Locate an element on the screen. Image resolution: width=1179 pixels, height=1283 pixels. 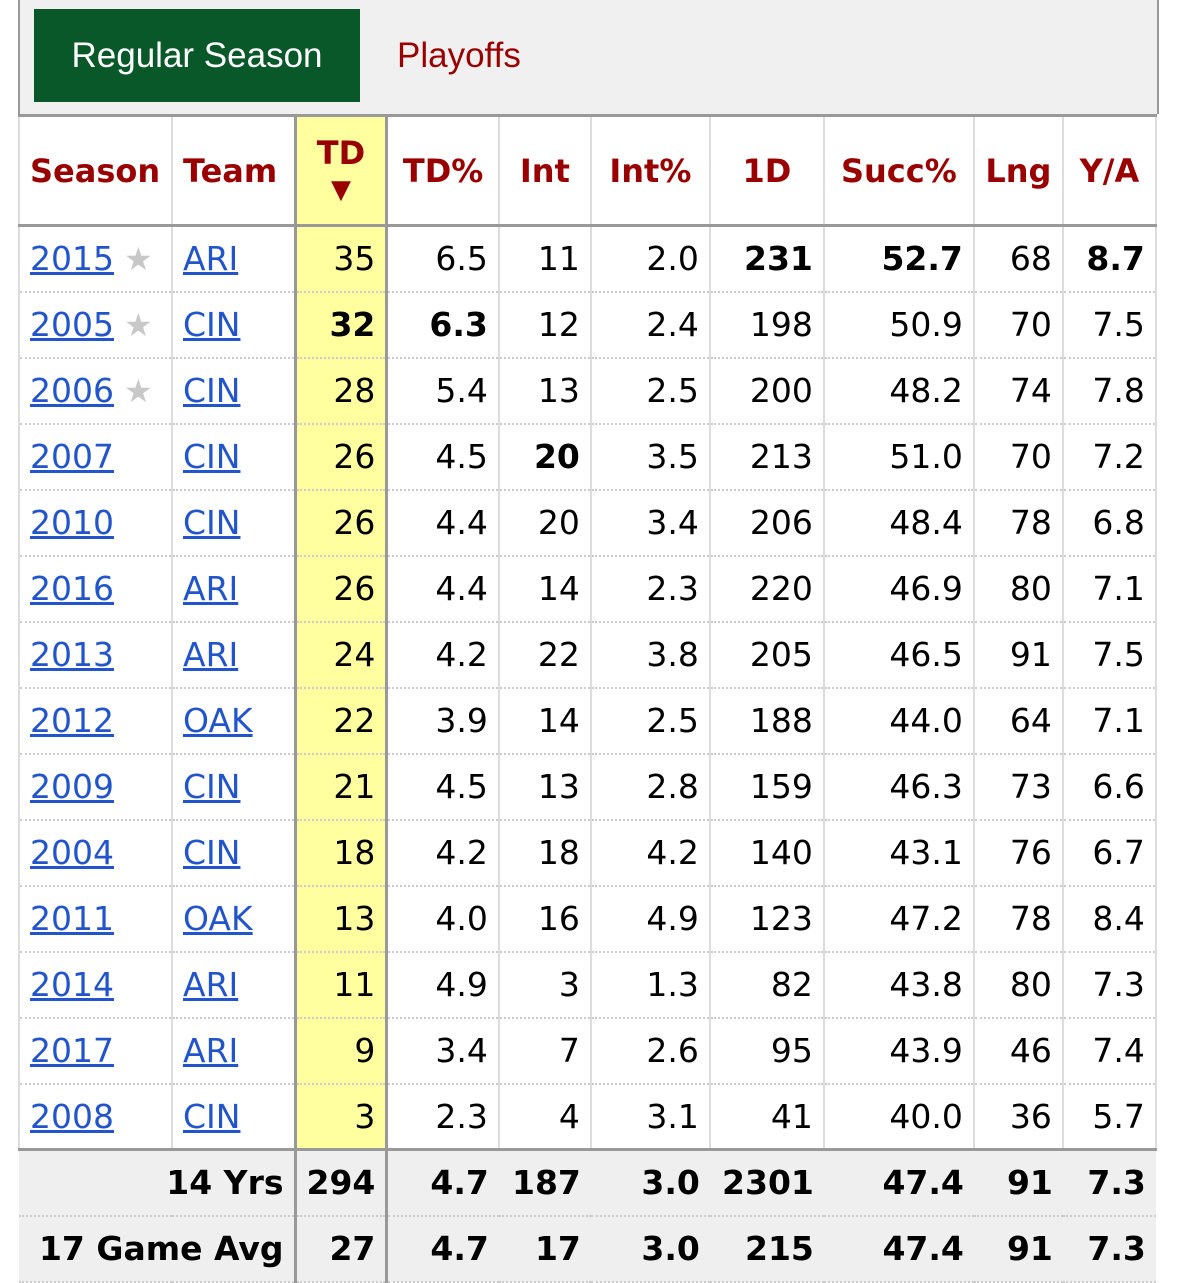
col-header-team: Team is located at coordinates (233, 170).